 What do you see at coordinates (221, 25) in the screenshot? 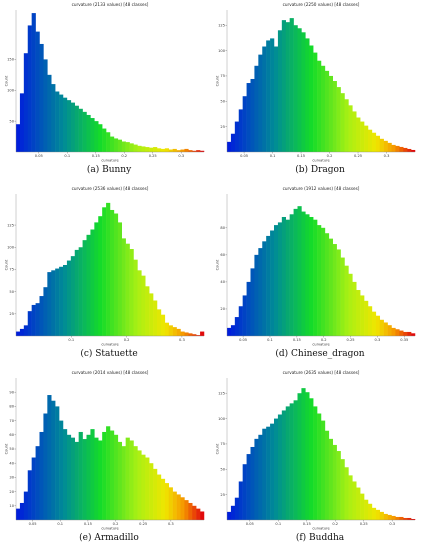
I see `y-tick-label-dragon: 125` at bounding box center [221, 25].